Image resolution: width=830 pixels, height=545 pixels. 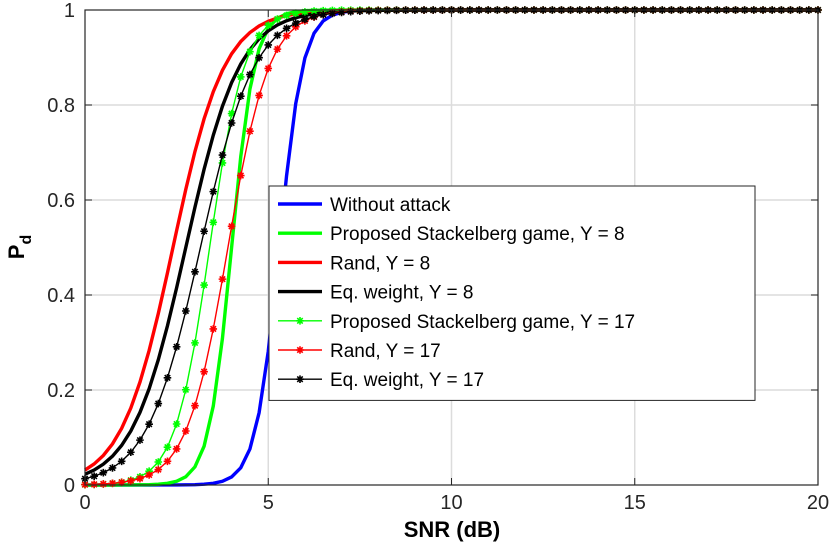 What do you see at coordinates (390, 205) in the screenshot?
I see `legend-label: Without attack` at bounding box center [390, 205].